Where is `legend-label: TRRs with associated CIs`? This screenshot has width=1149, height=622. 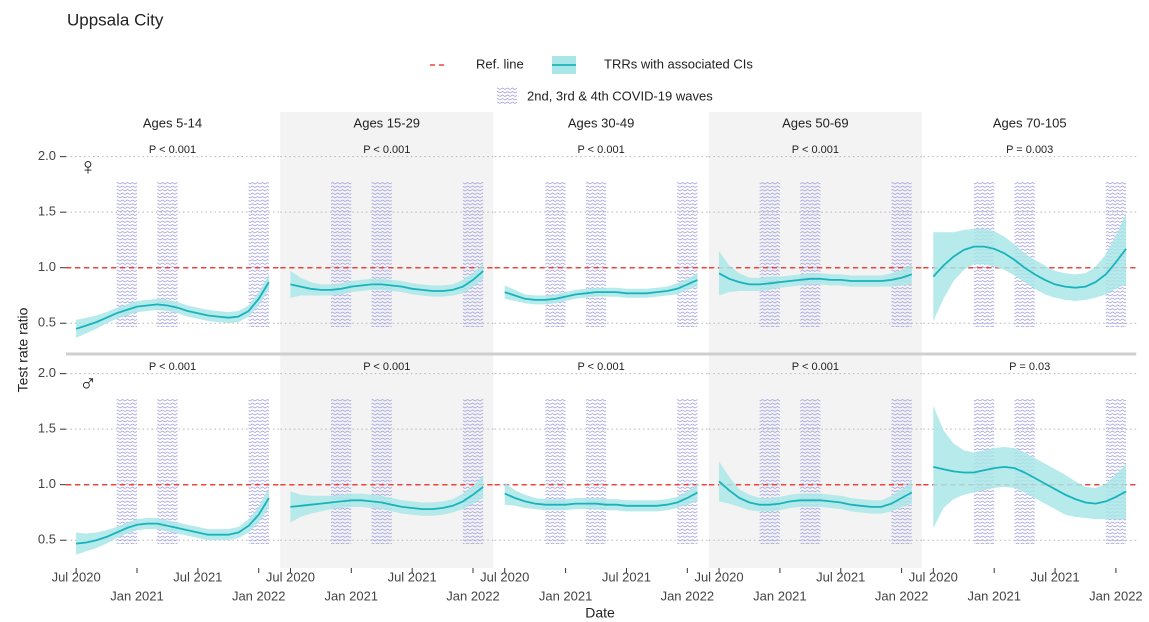 legend-label: TRRs with associated CIs is located at coordinates (678, 63).